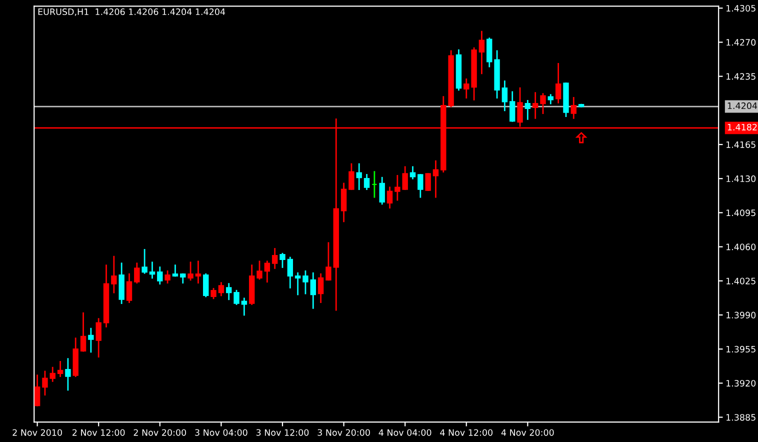 Image resolution: width=758 pixels, height=442 pixels. Describe the element at coordinates (741, 42) in the screenshot. I see `y-tick-label: 1.4270` at that location.